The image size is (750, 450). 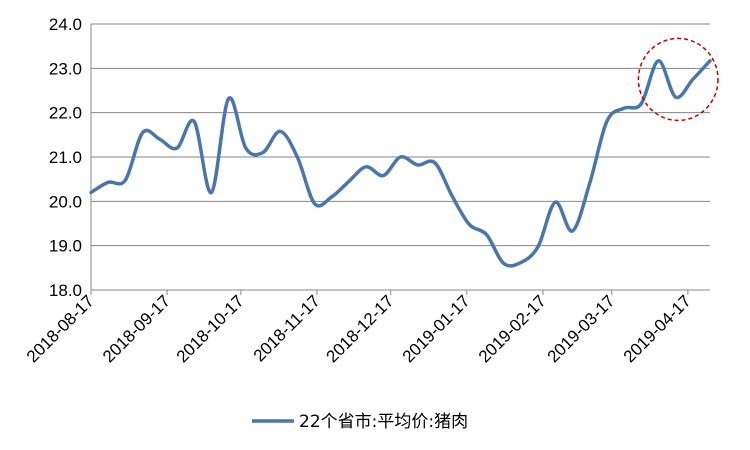 I want to click on y-tick-label: 20.0, so click(x=65, y=201).